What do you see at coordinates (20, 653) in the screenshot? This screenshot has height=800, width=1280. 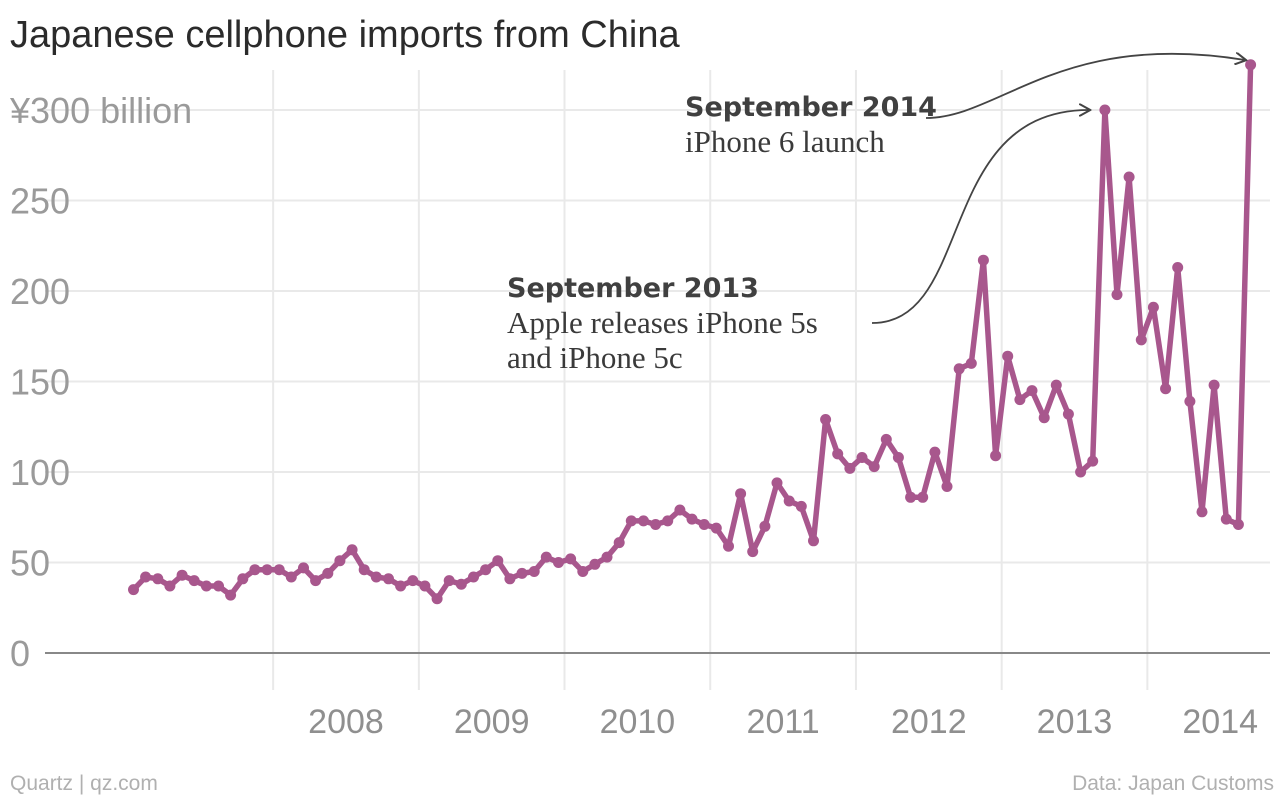 I see `y-tick-label: 0` at bounding box center [20, 653].